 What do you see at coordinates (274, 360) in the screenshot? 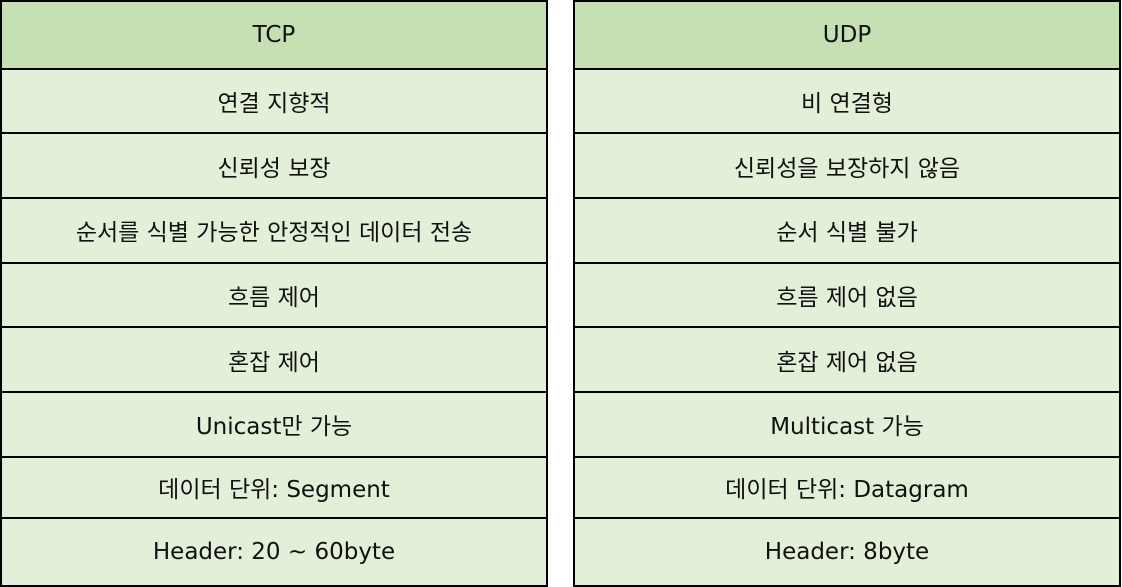
I see `tcp-cell-congestion-control: 혼잡 제어` at bounding box center [274, 360].